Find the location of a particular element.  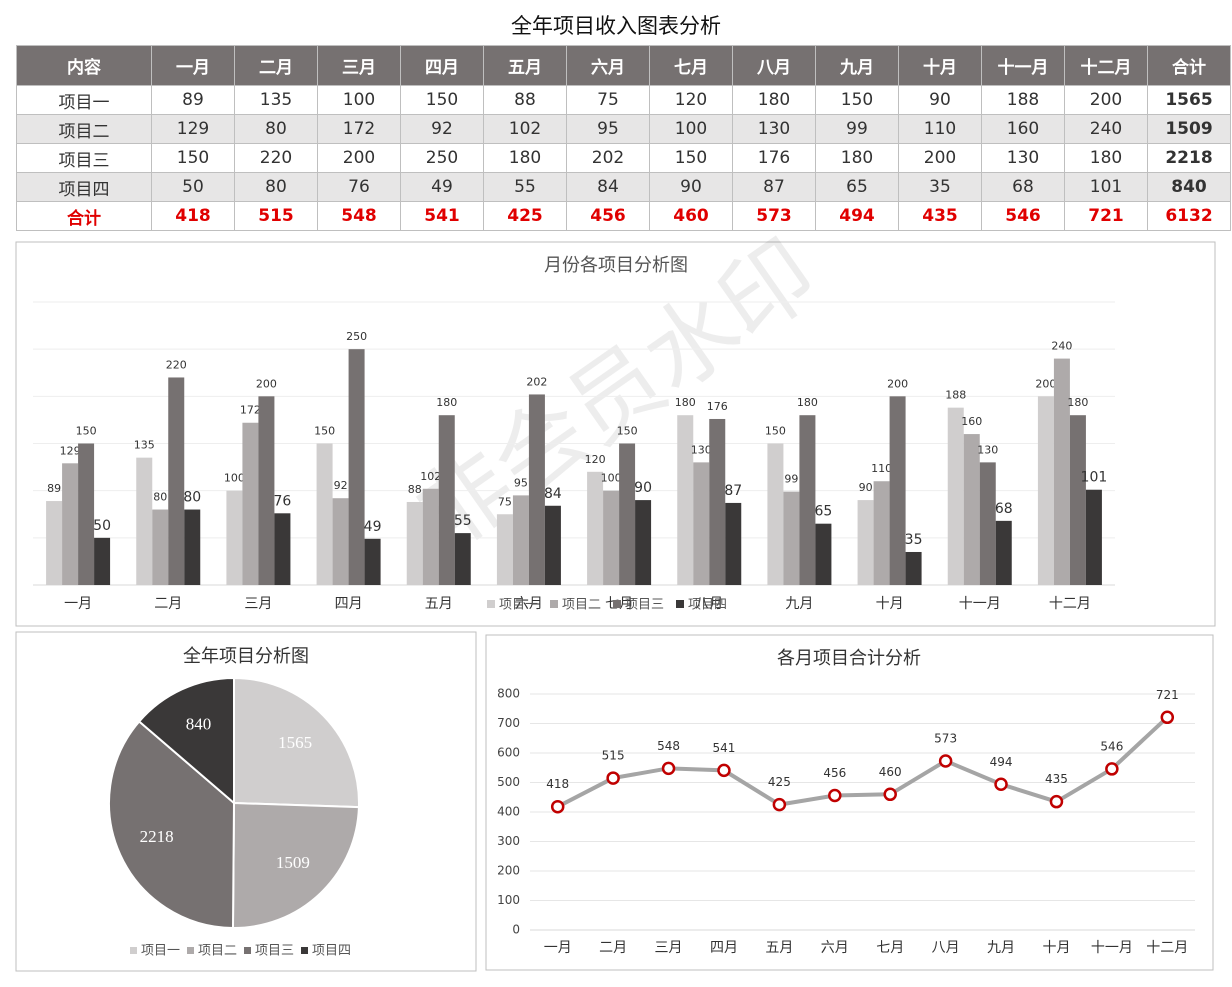

table-cell: 项目四 is located at coordinates (84, 187).